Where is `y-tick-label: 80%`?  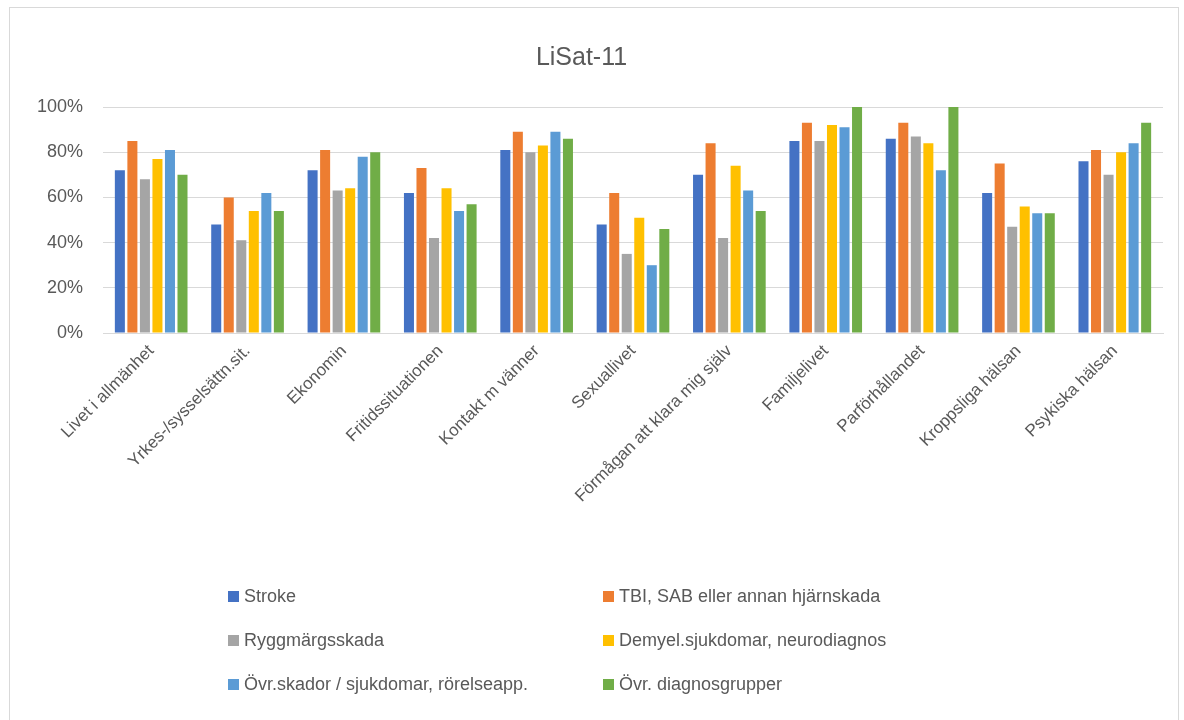 y-tick-label: 80% is located at coordinates (64, 151).